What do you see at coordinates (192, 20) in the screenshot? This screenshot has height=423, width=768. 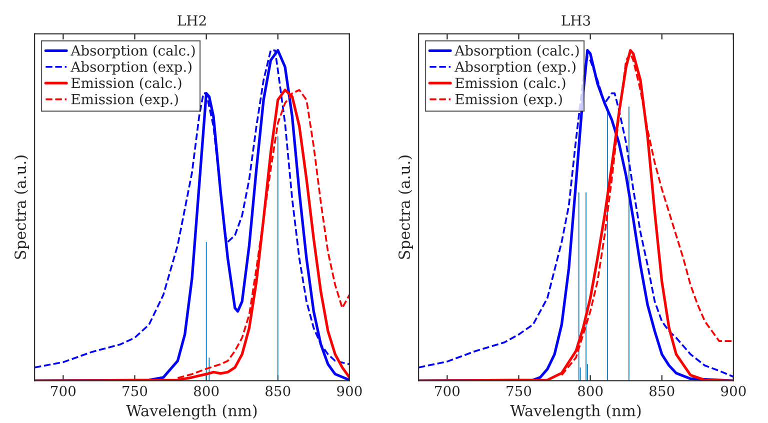 I see `chart-title: LH2` at bounding box center [192, 20].